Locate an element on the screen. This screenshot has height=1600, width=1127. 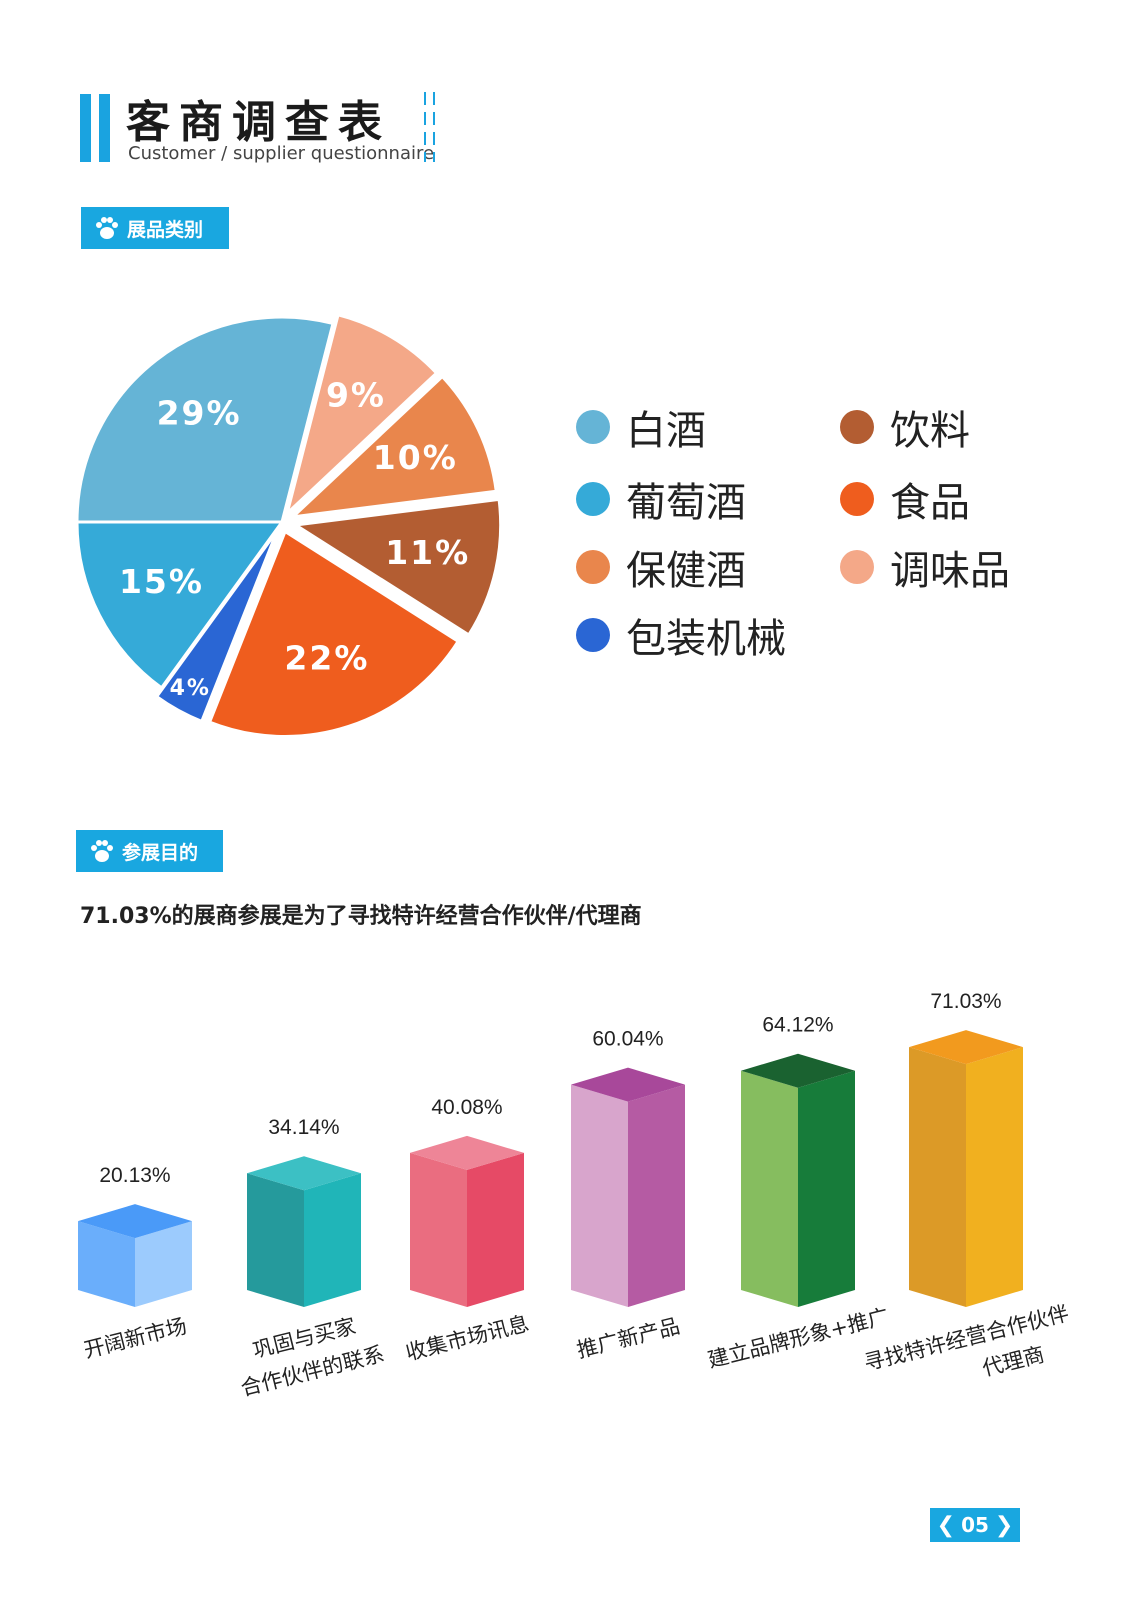
page-number: 05 is located at coordinates (975, 1525).